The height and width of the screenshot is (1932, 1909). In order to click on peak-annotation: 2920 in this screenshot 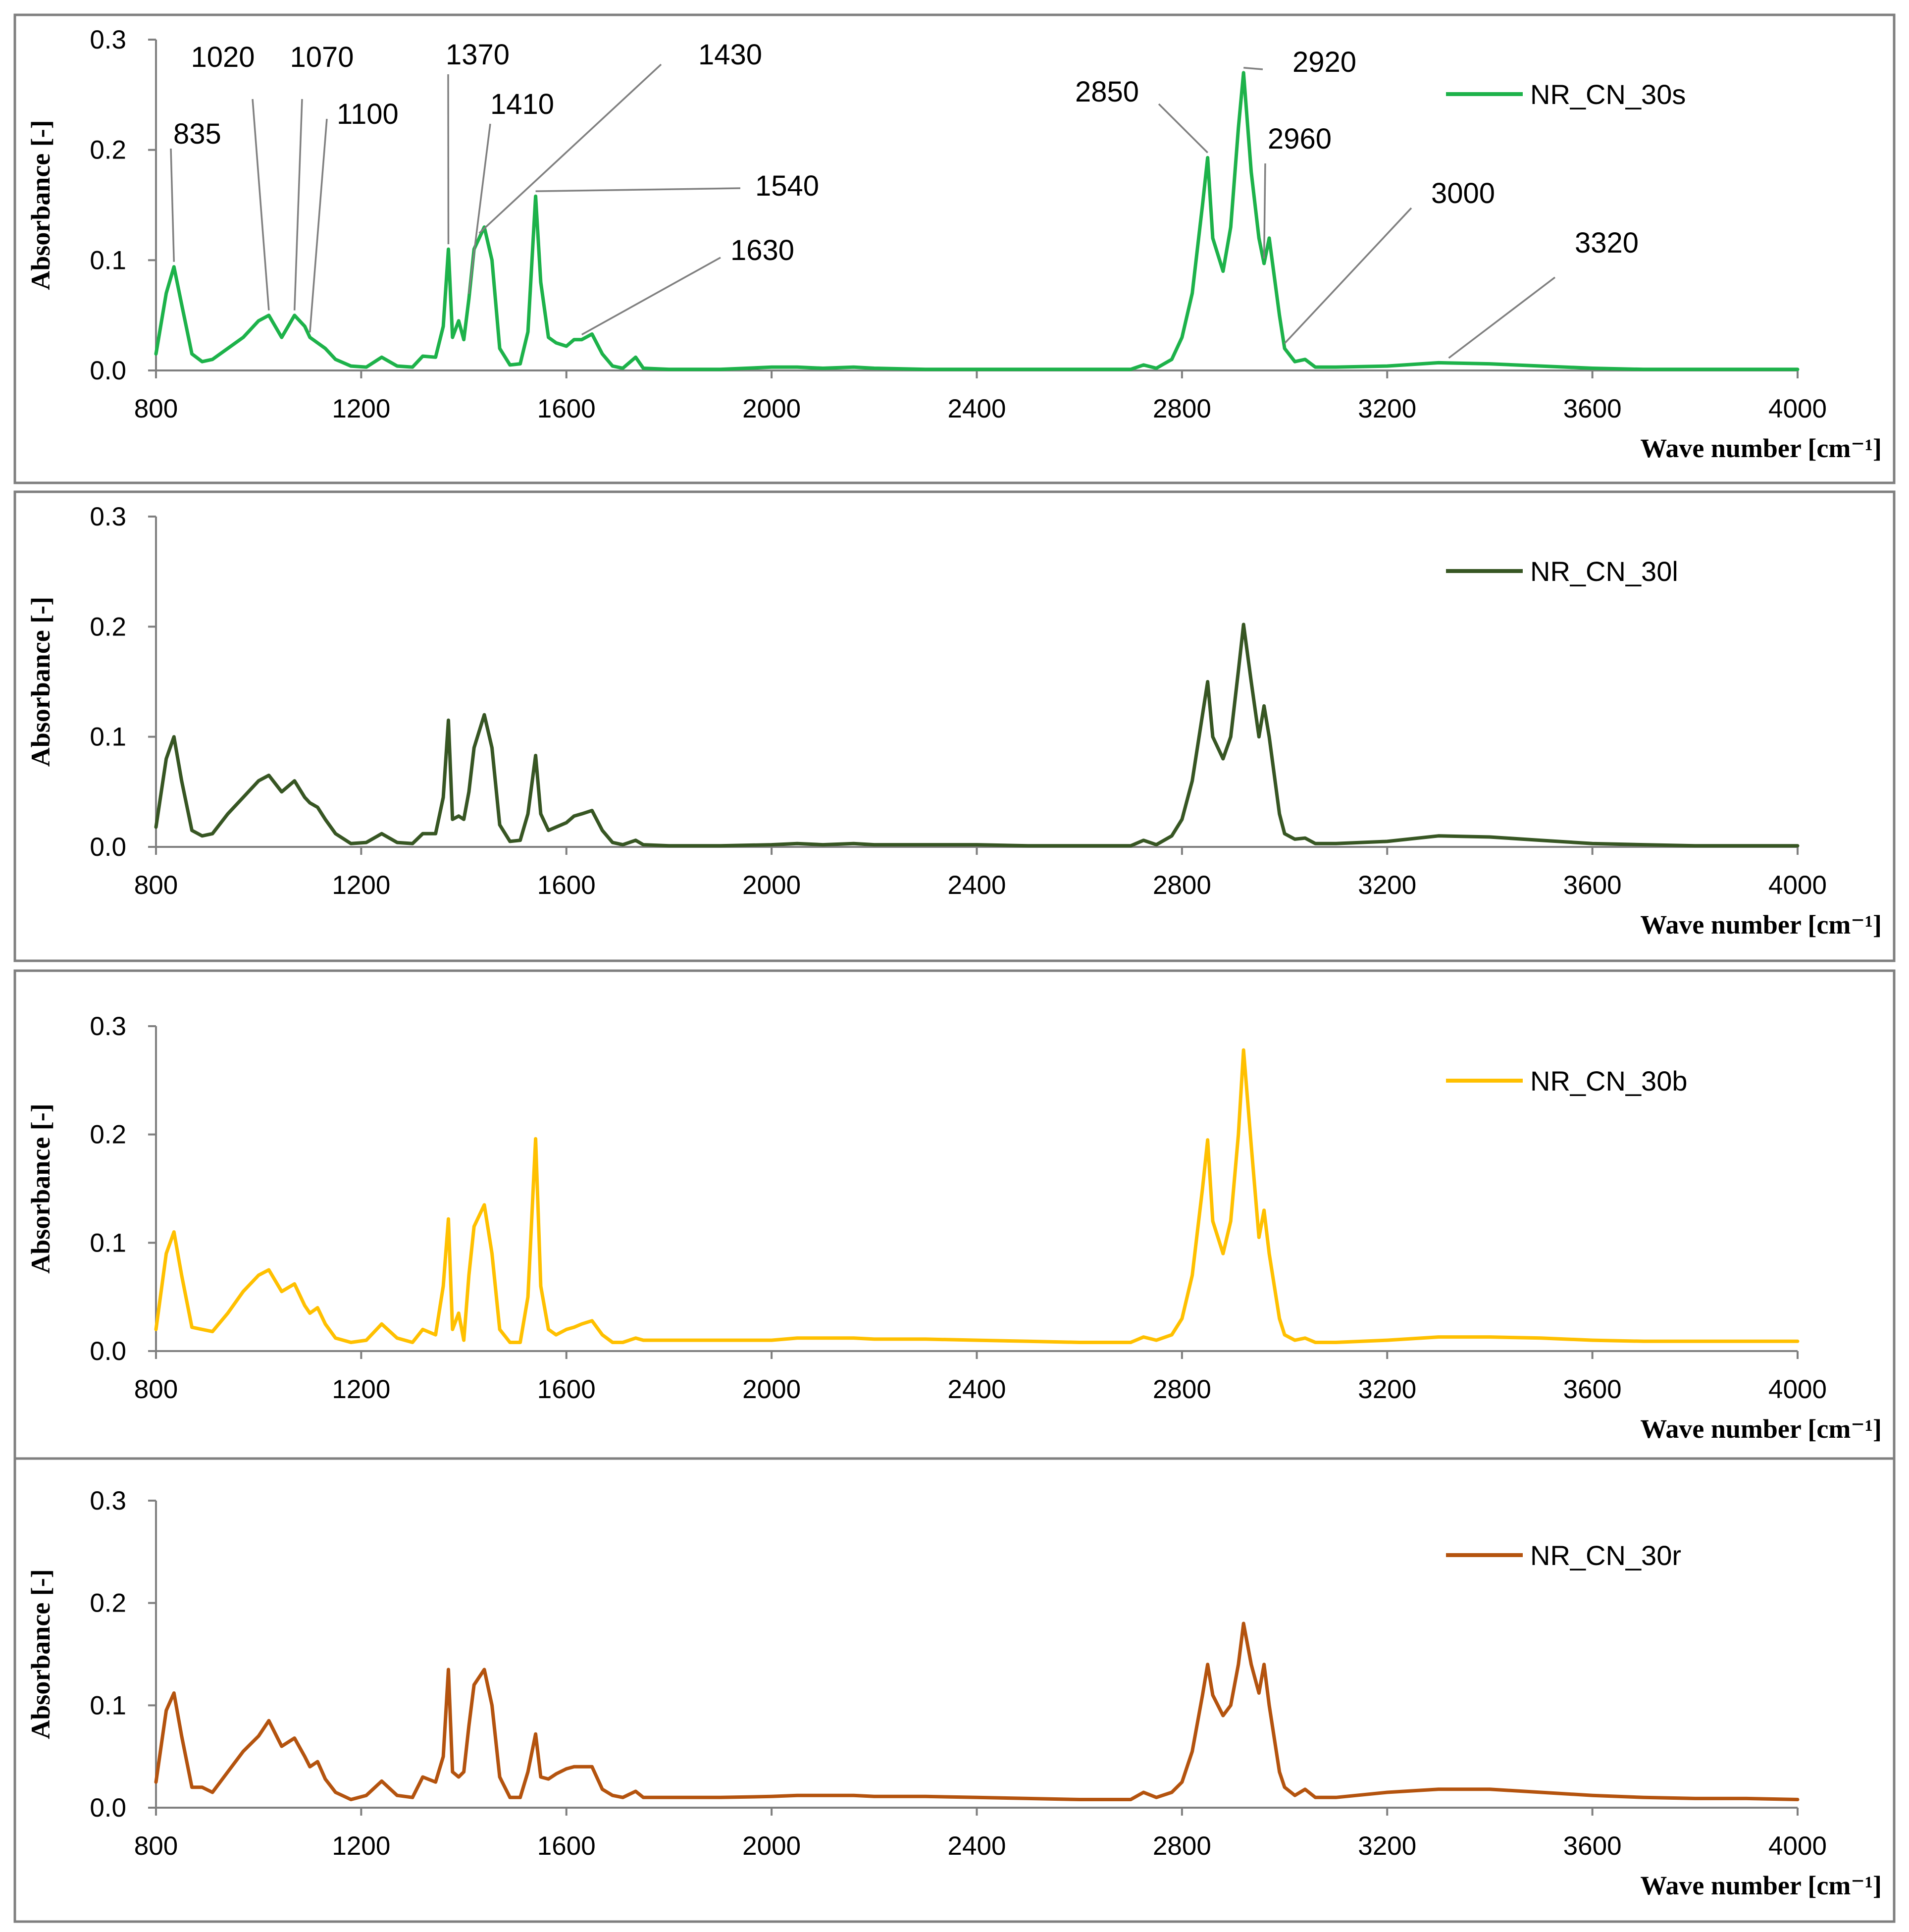, I will do `click(1324, 62)`.